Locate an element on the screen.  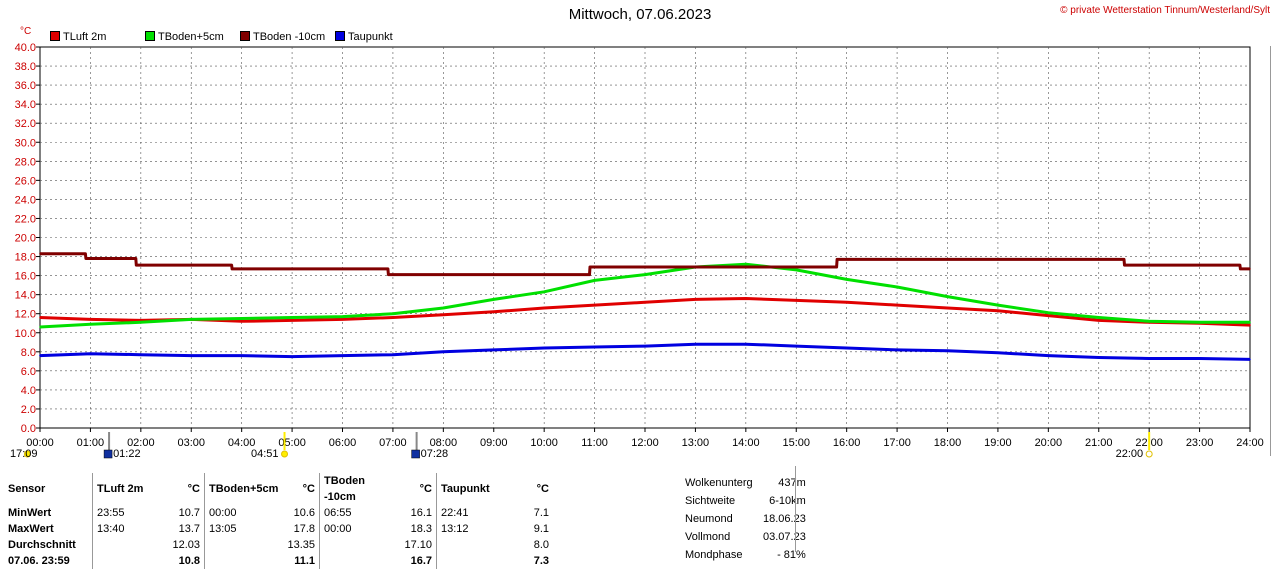
astro-time-label: 22:00 is located at coordinates (1130, 454).